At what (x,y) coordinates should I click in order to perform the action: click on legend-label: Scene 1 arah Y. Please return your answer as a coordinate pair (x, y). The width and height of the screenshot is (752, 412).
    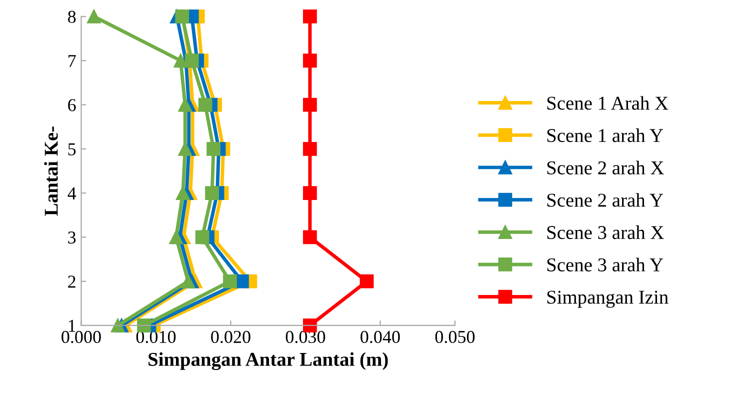
    Looking at the image, I should click on (605, 135).